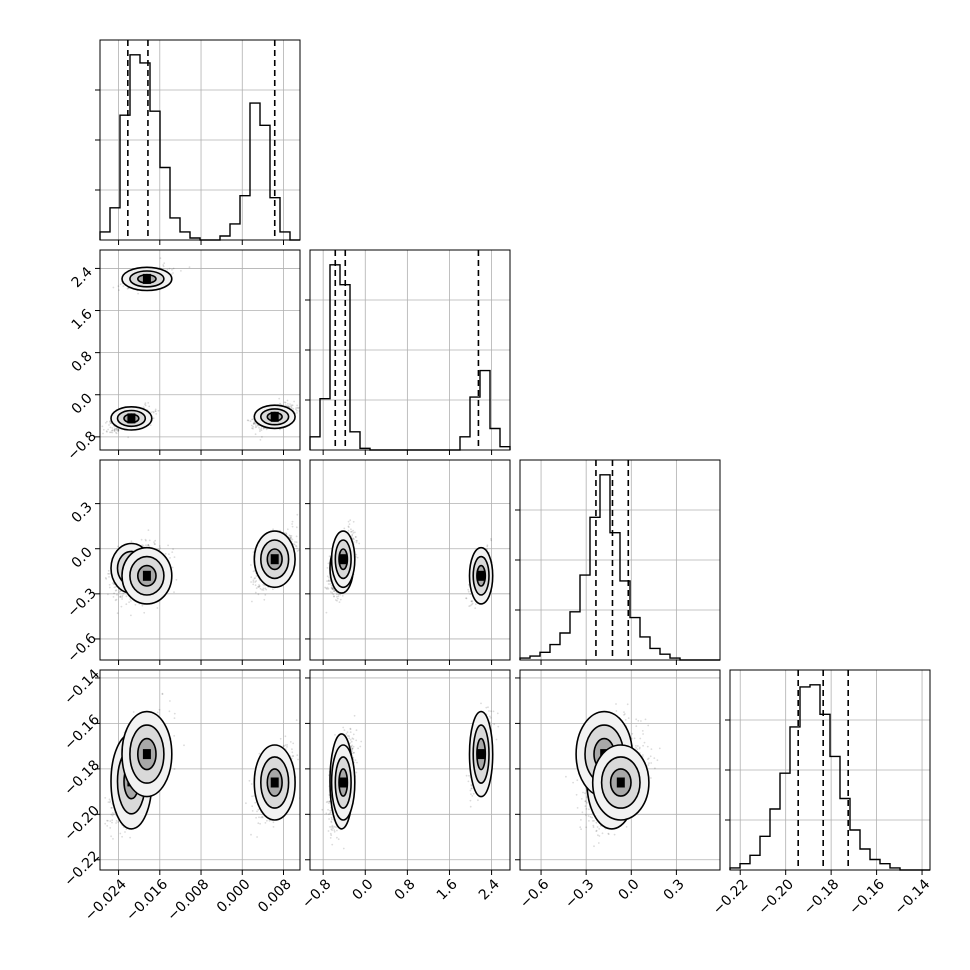  What do you see at coordinates (82, 445) in the screenshot?
I see `y-tick-label: −0.8` at bounding box center [82, 445].